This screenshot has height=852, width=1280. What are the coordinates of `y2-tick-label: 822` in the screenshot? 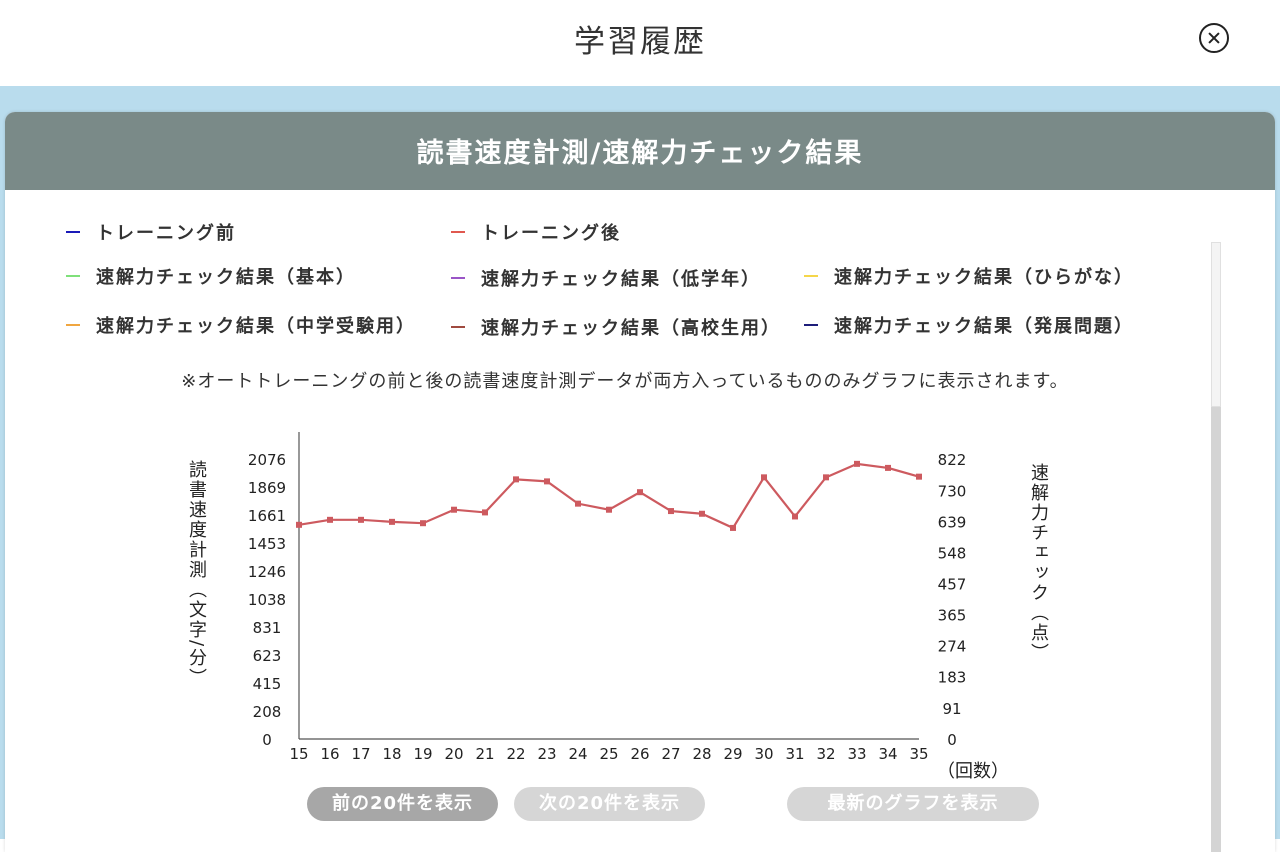 It's located at (952, 460).